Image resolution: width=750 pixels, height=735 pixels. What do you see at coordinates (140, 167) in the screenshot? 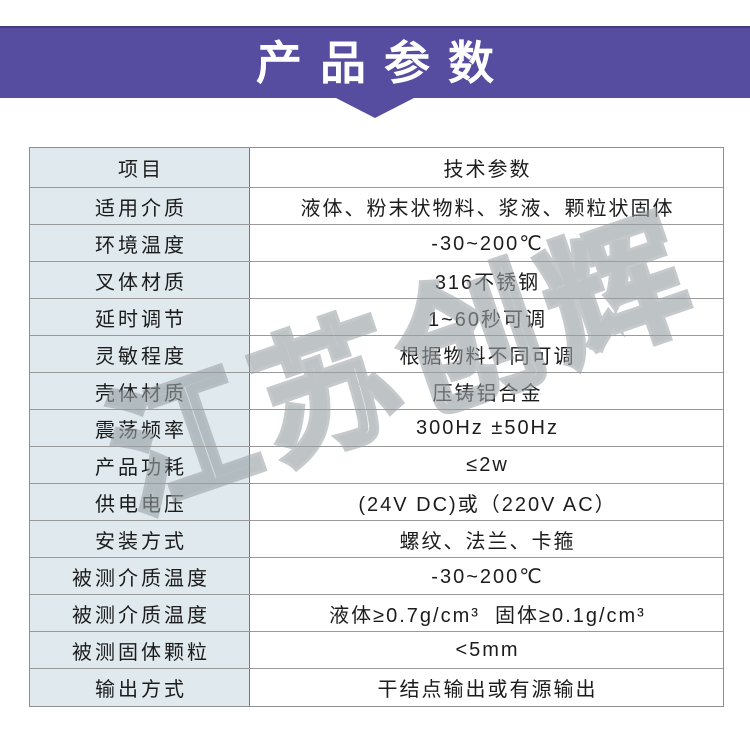
I see `header-item-cell: 项目` at bounding box center [140, 167].